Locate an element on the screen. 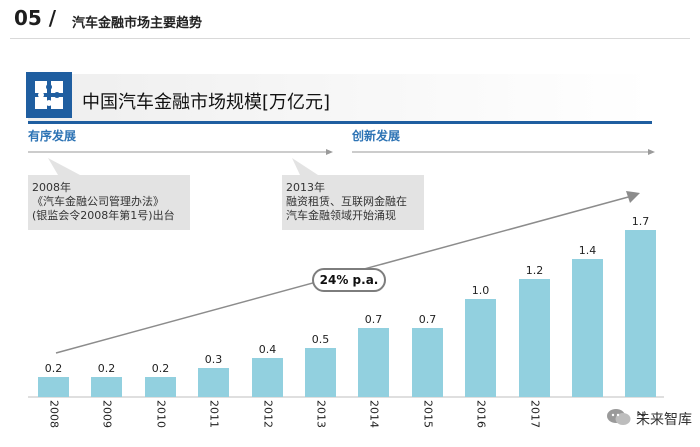 This screenshot has width=700, height=447. phase-arrow-orderly is located at coordinates (329, 152).